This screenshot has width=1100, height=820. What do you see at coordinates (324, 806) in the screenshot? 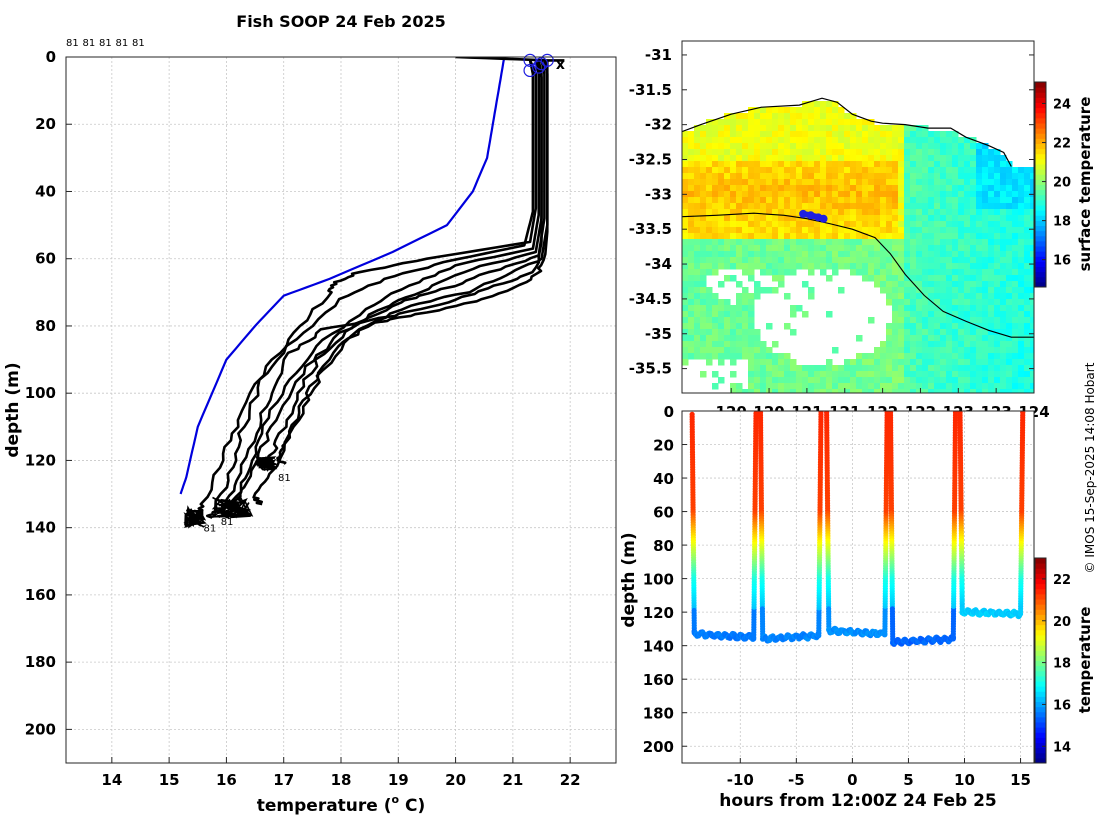
I see `profiles-x-label-part-a: temperature (` at bounding box center [324, 806].